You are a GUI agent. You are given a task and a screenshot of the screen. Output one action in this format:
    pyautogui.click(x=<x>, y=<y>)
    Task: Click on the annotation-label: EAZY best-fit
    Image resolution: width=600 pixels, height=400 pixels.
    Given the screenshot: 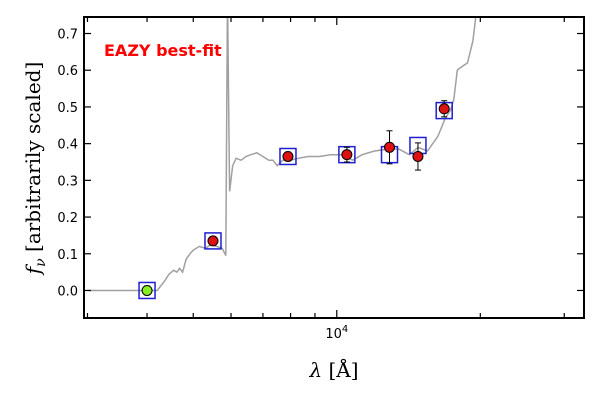 What is the action you would take?
    pyautogui.click(x=163, y=50)
    